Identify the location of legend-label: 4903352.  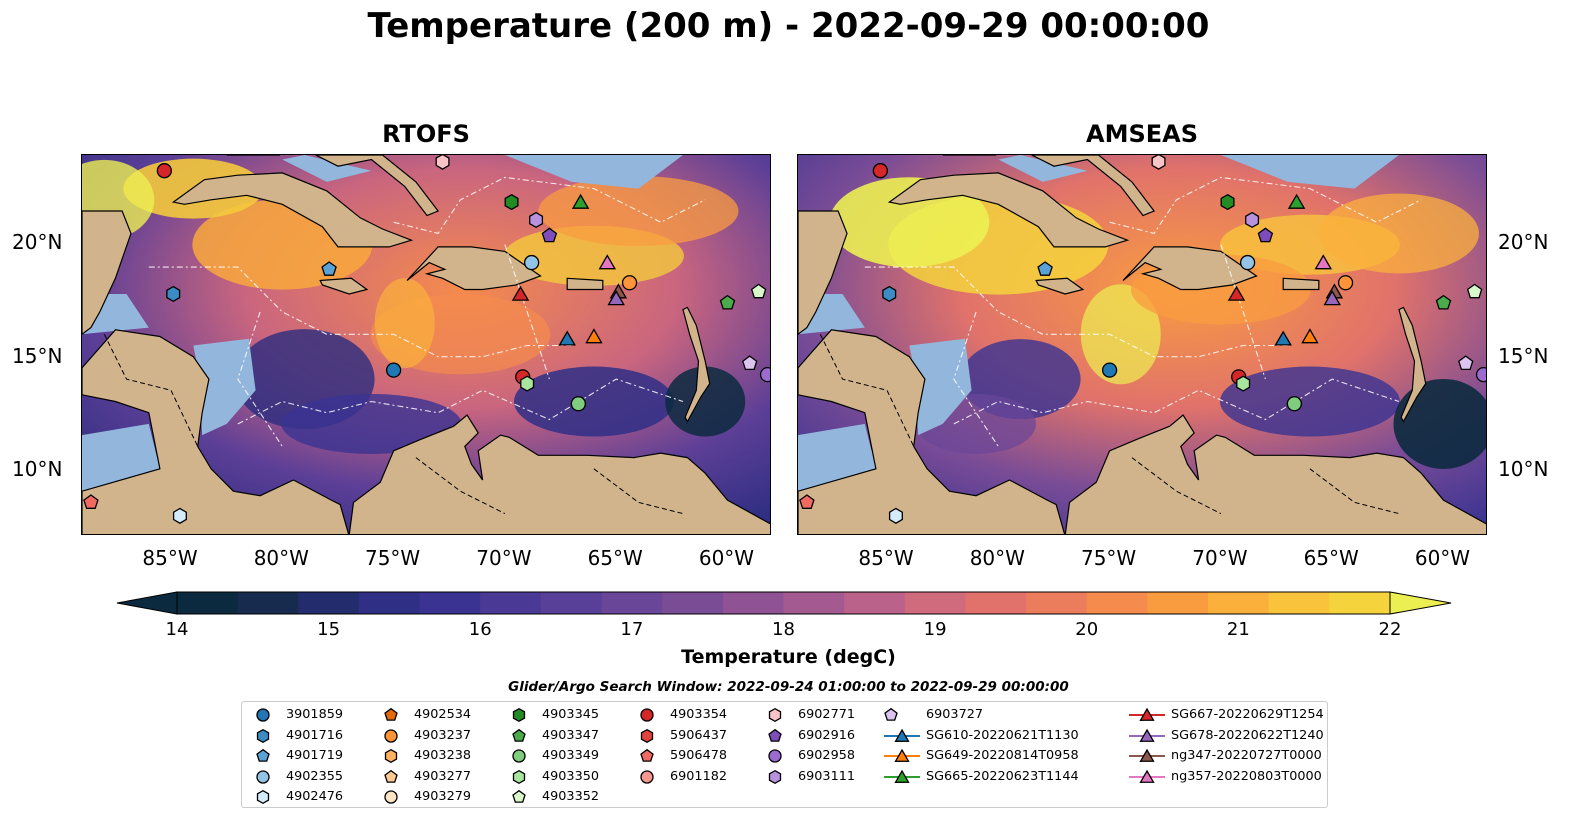
(570, 796).